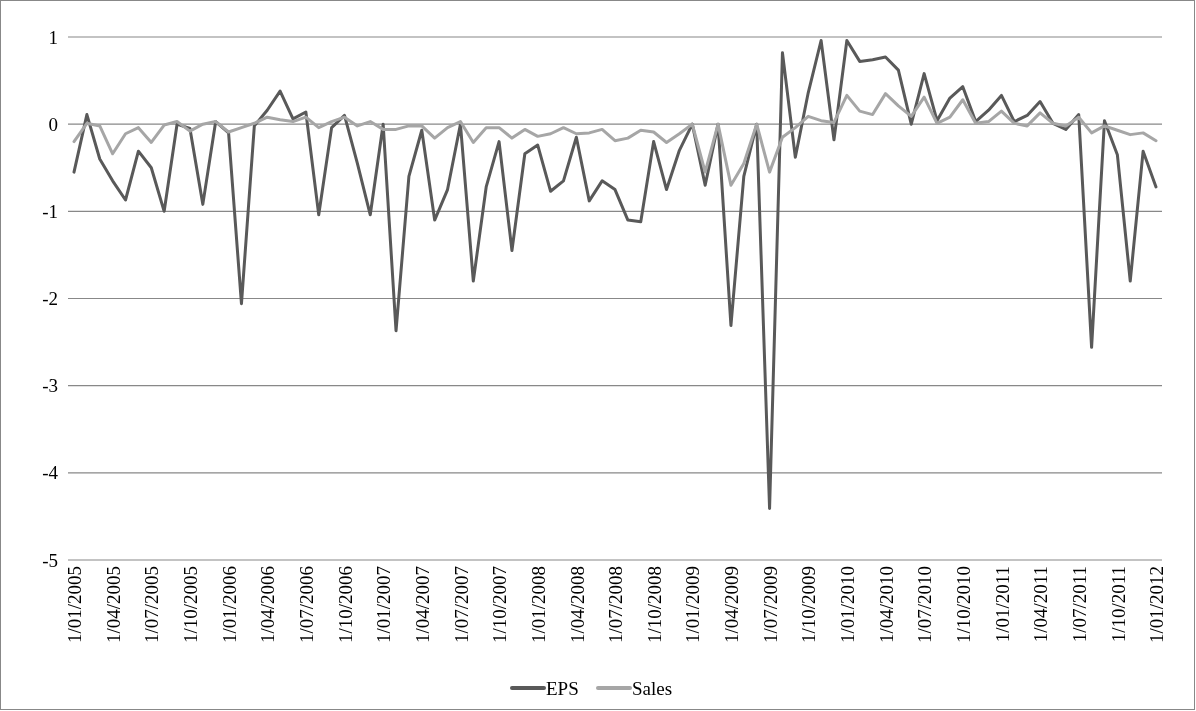  Describe the element at coordinates (1079, 604) in the screenshot. I see `x-tick-label: 1/07/2011` at that location.